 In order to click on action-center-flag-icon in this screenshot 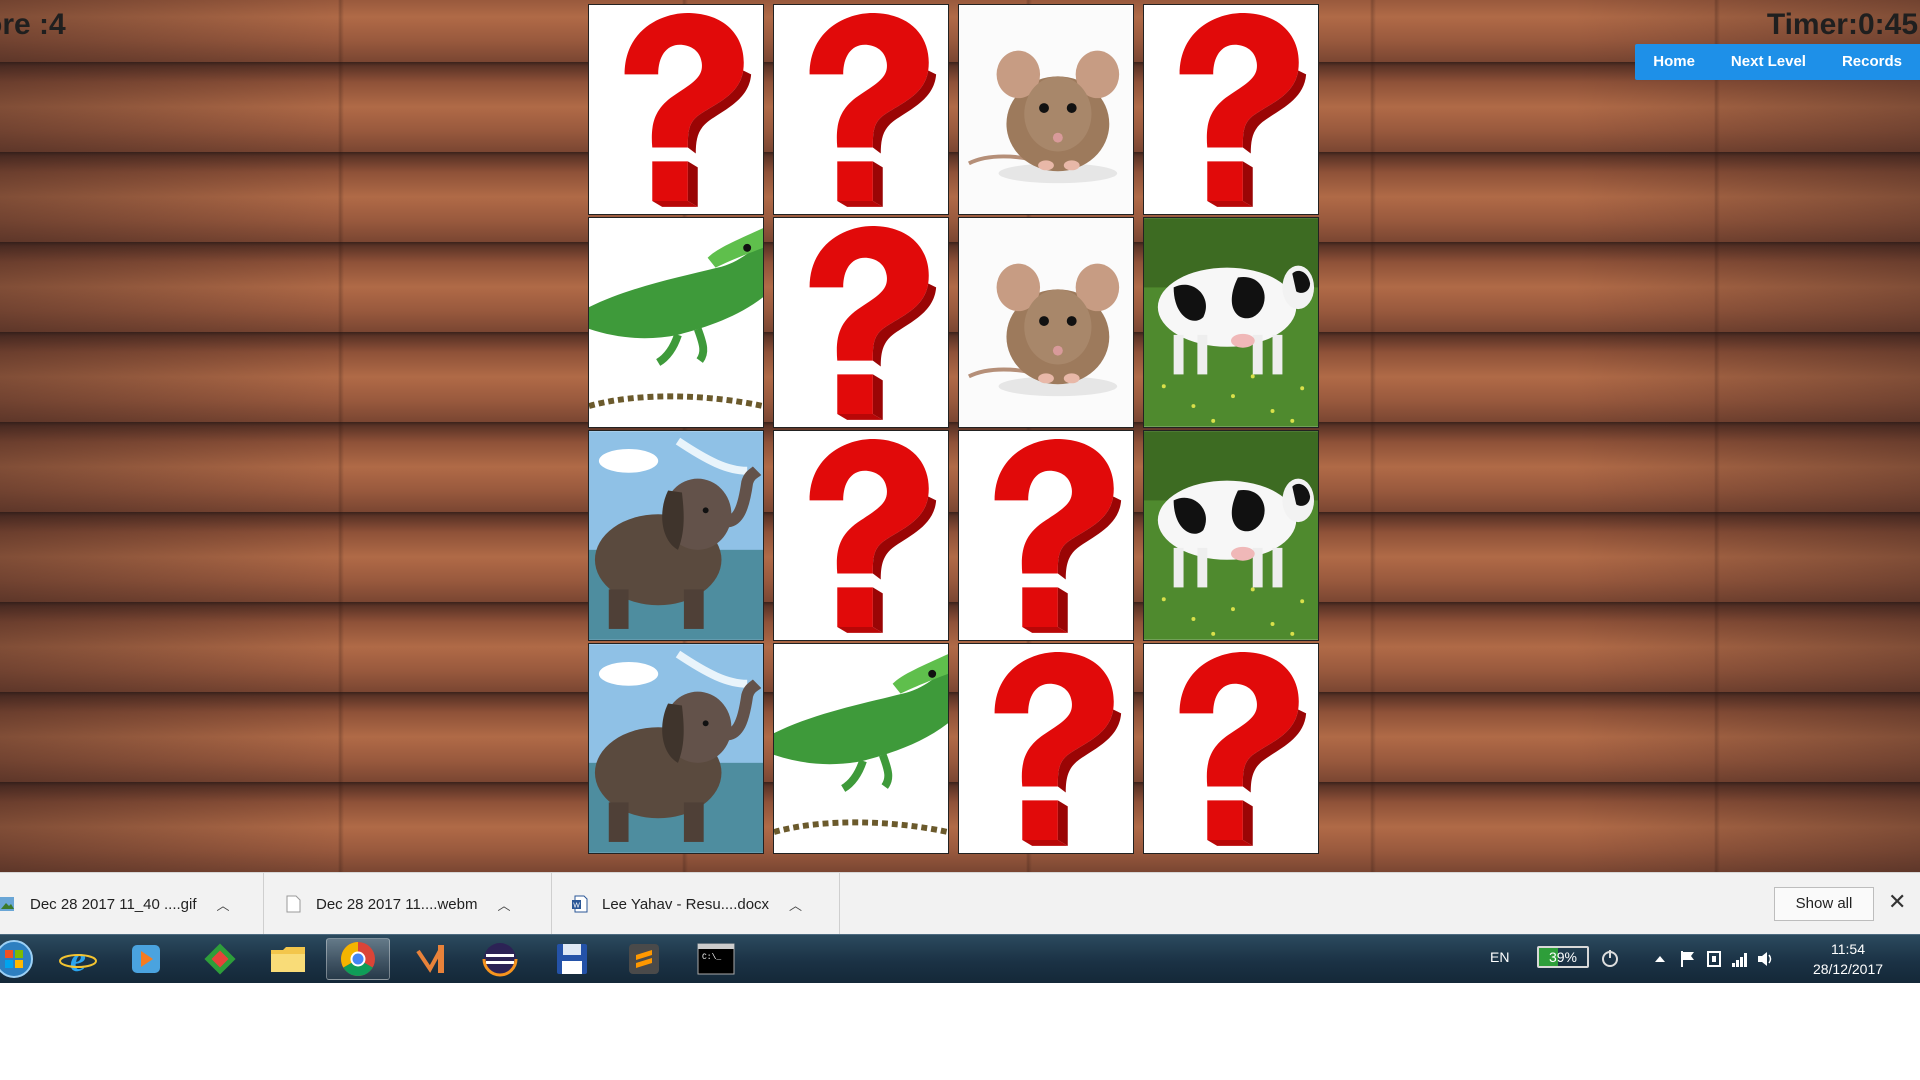, I will do `click(1688, 959)`.